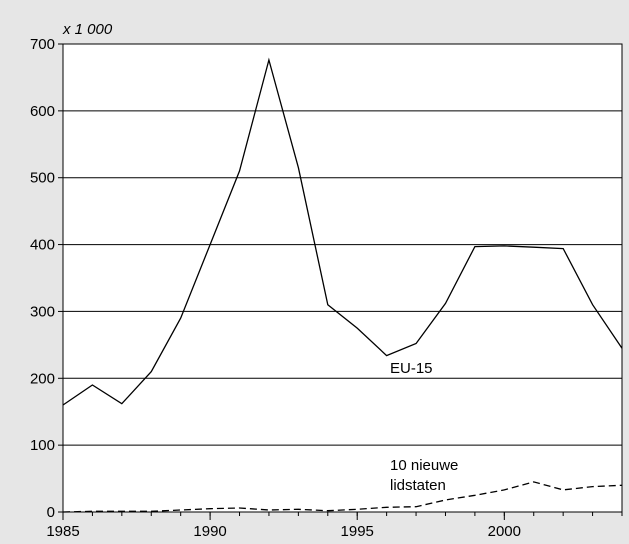 This screenshot has height=544, width=629. Describe the element at coordinates (424, 475) in the screenshot. I see `series-label-new-members: 10 nieuwe lidstaten` at that location.